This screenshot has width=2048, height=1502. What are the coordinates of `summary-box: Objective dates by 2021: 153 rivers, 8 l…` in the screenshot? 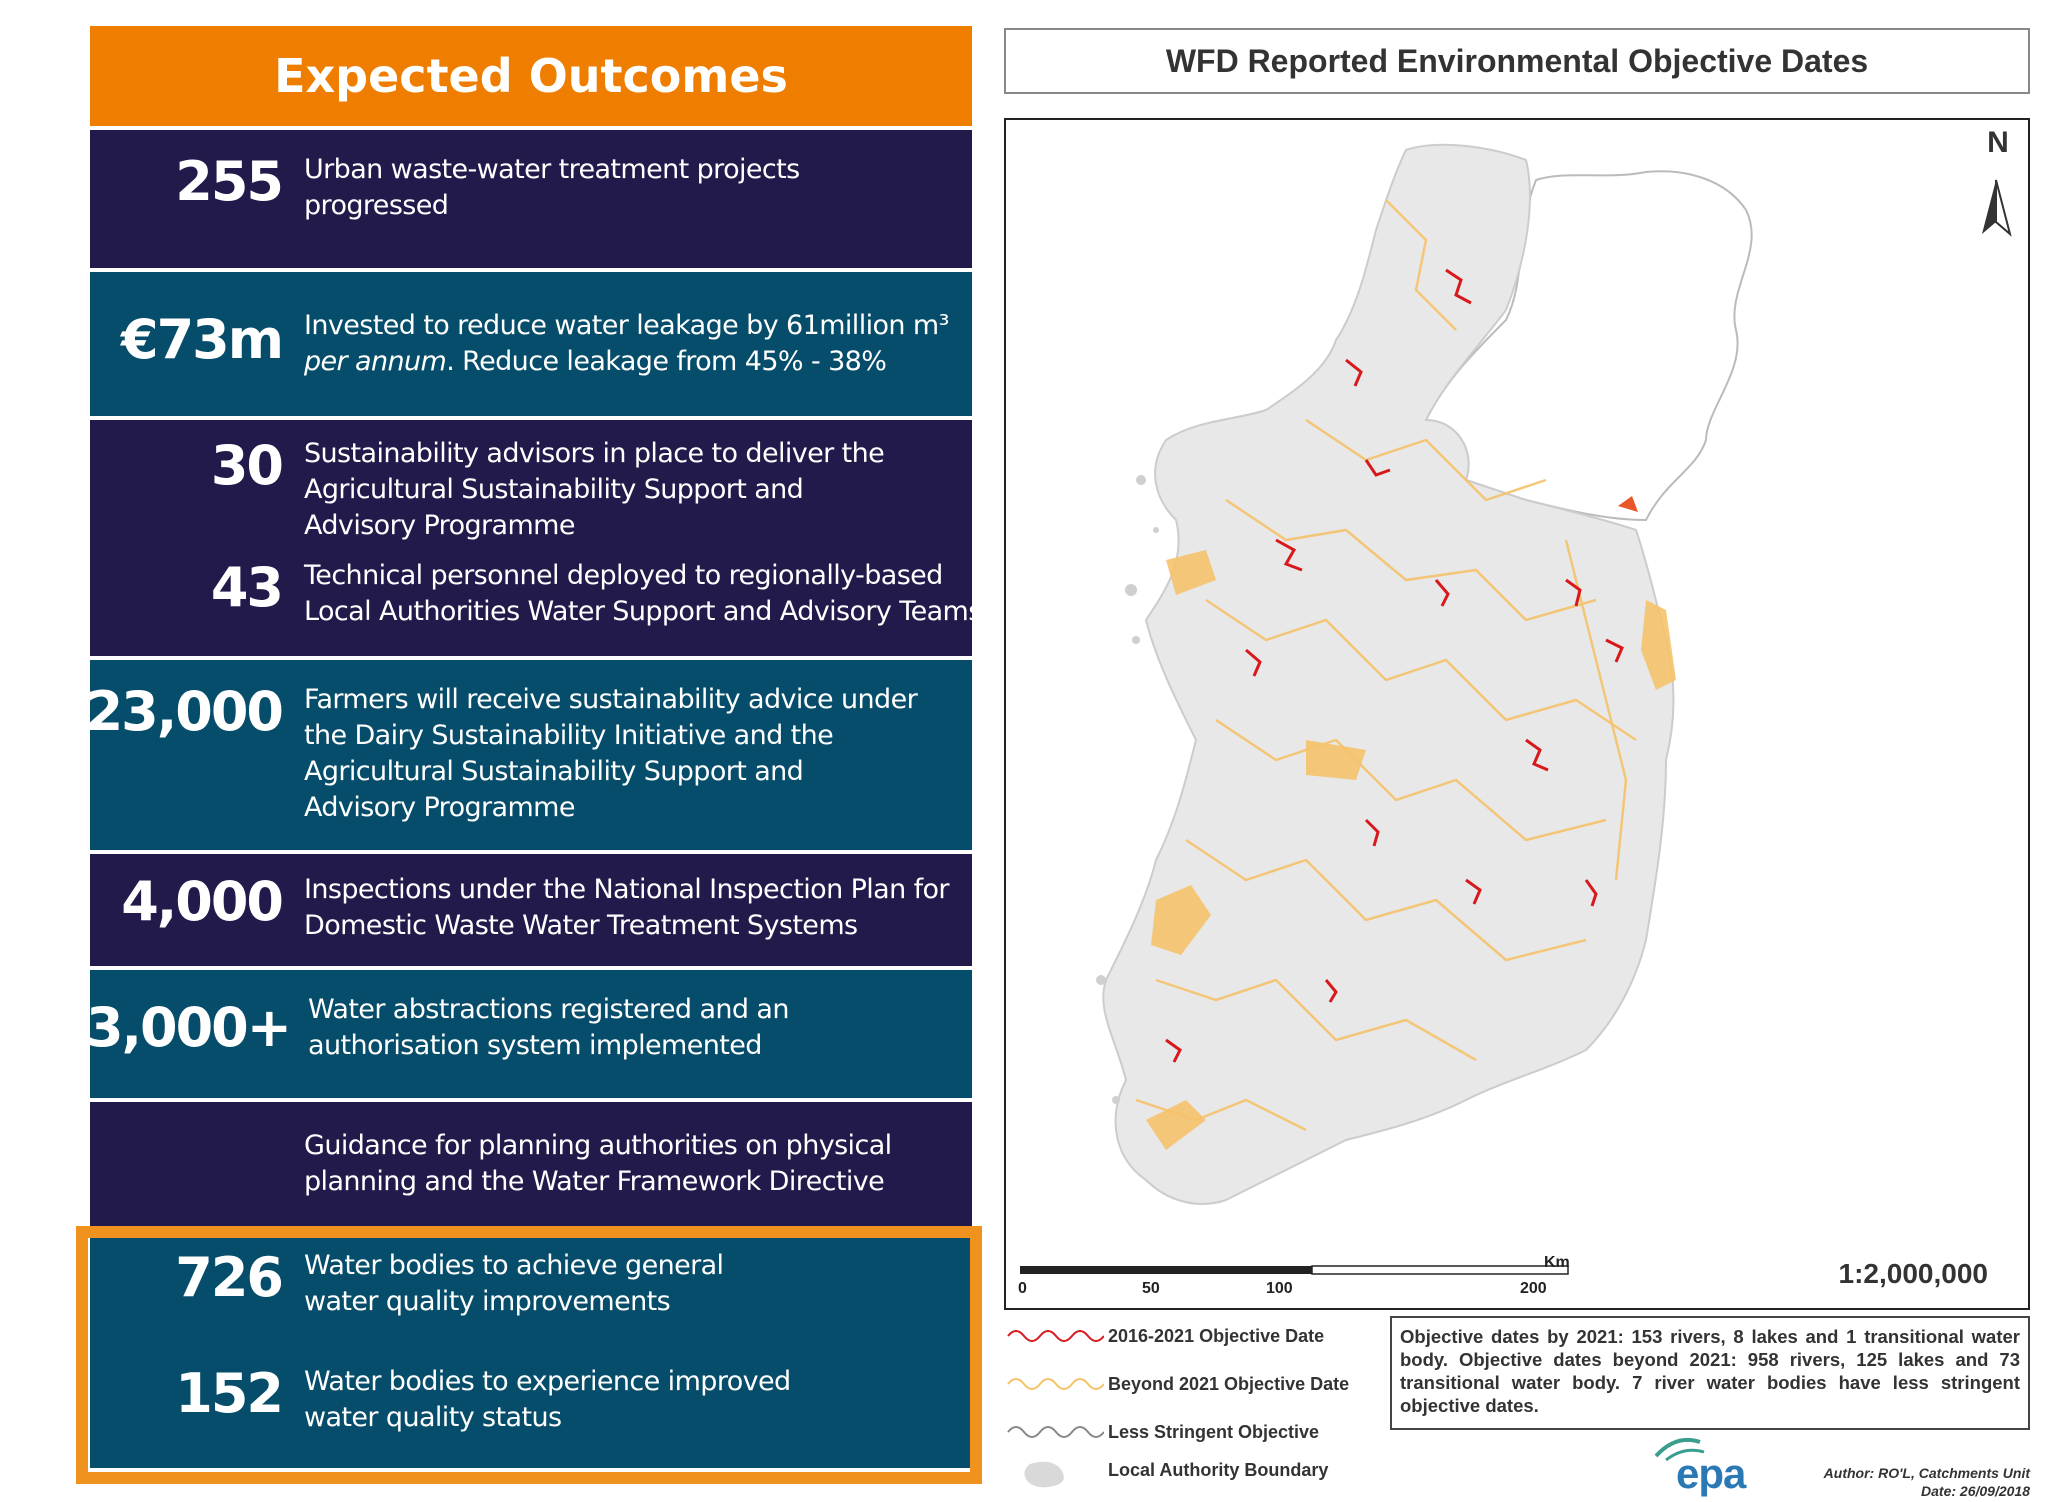 It's located at (1710, 1373).